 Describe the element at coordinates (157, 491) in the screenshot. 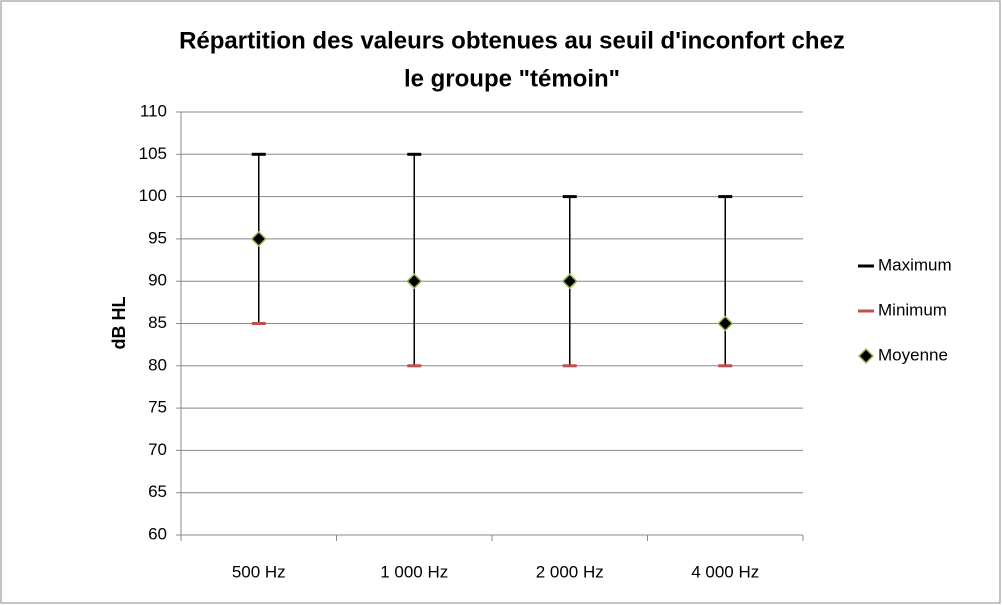

I see `y-tick-label: 65` at that location.